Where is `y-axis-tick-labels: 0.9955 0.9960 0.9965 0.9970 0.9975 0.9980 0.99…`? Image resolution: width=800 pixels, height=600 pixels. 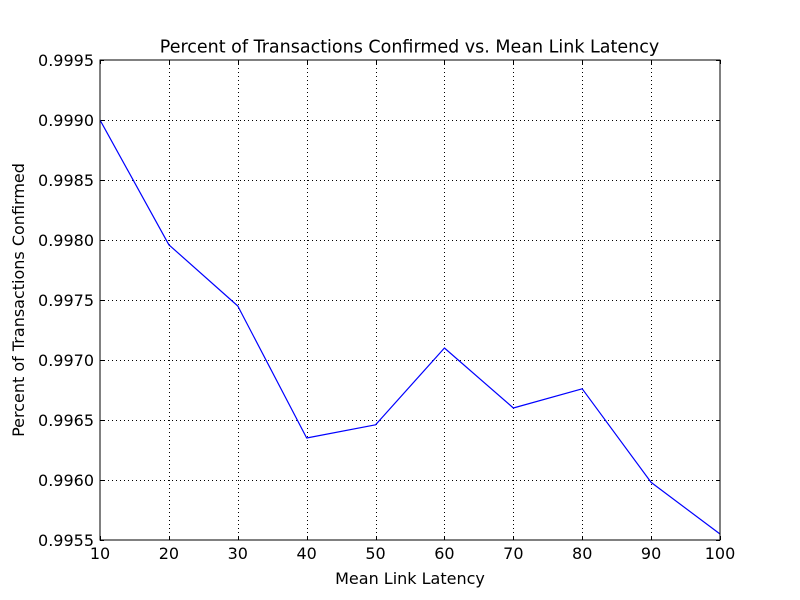 y-axis-tick-labels: 0.9955 0.9960 0.9965 0.9970 0.9975 0.9980 0.99… is located at coordinates (66, 300).